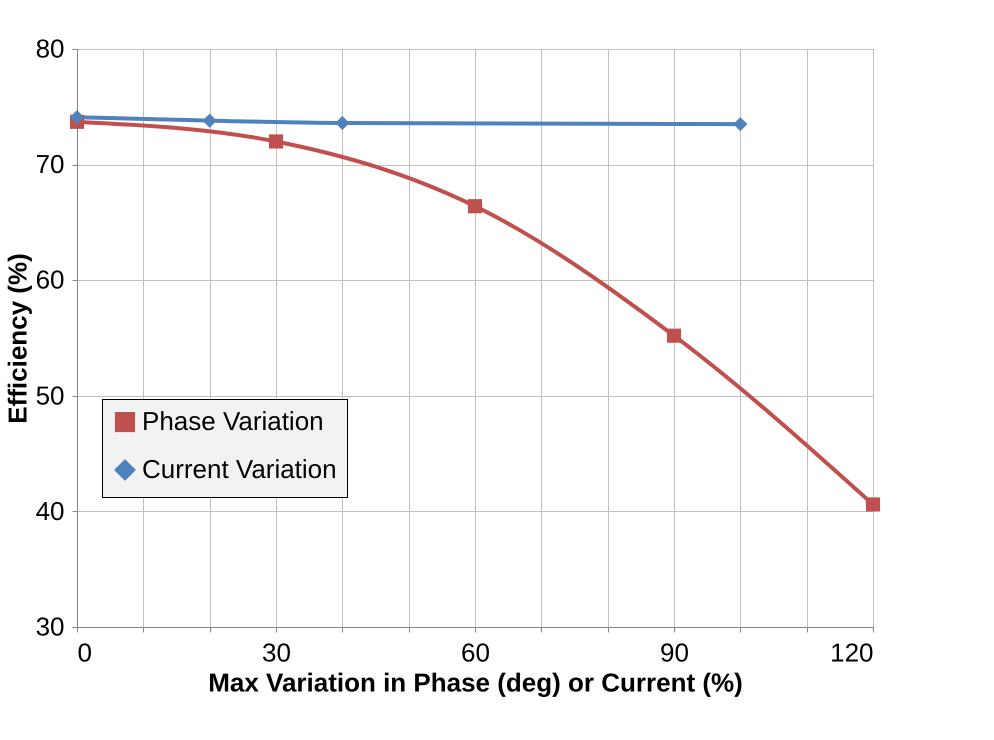 This screenshot has width=994, height=740. What do you see at coordinates (50, 627) in the screenshot?
I see `y-tick-label: 30` at bounding box center [50, 627].